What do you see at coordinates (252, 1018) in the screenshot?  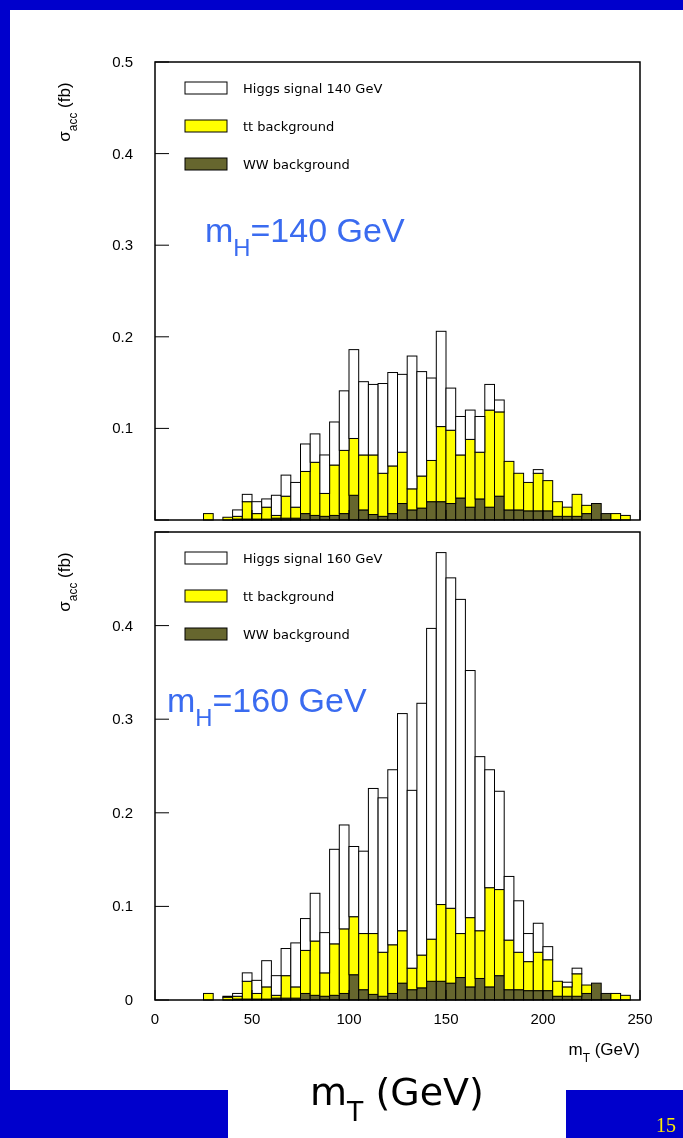 I see `x-tick-label: 50` at bounding box center [252, 1018].